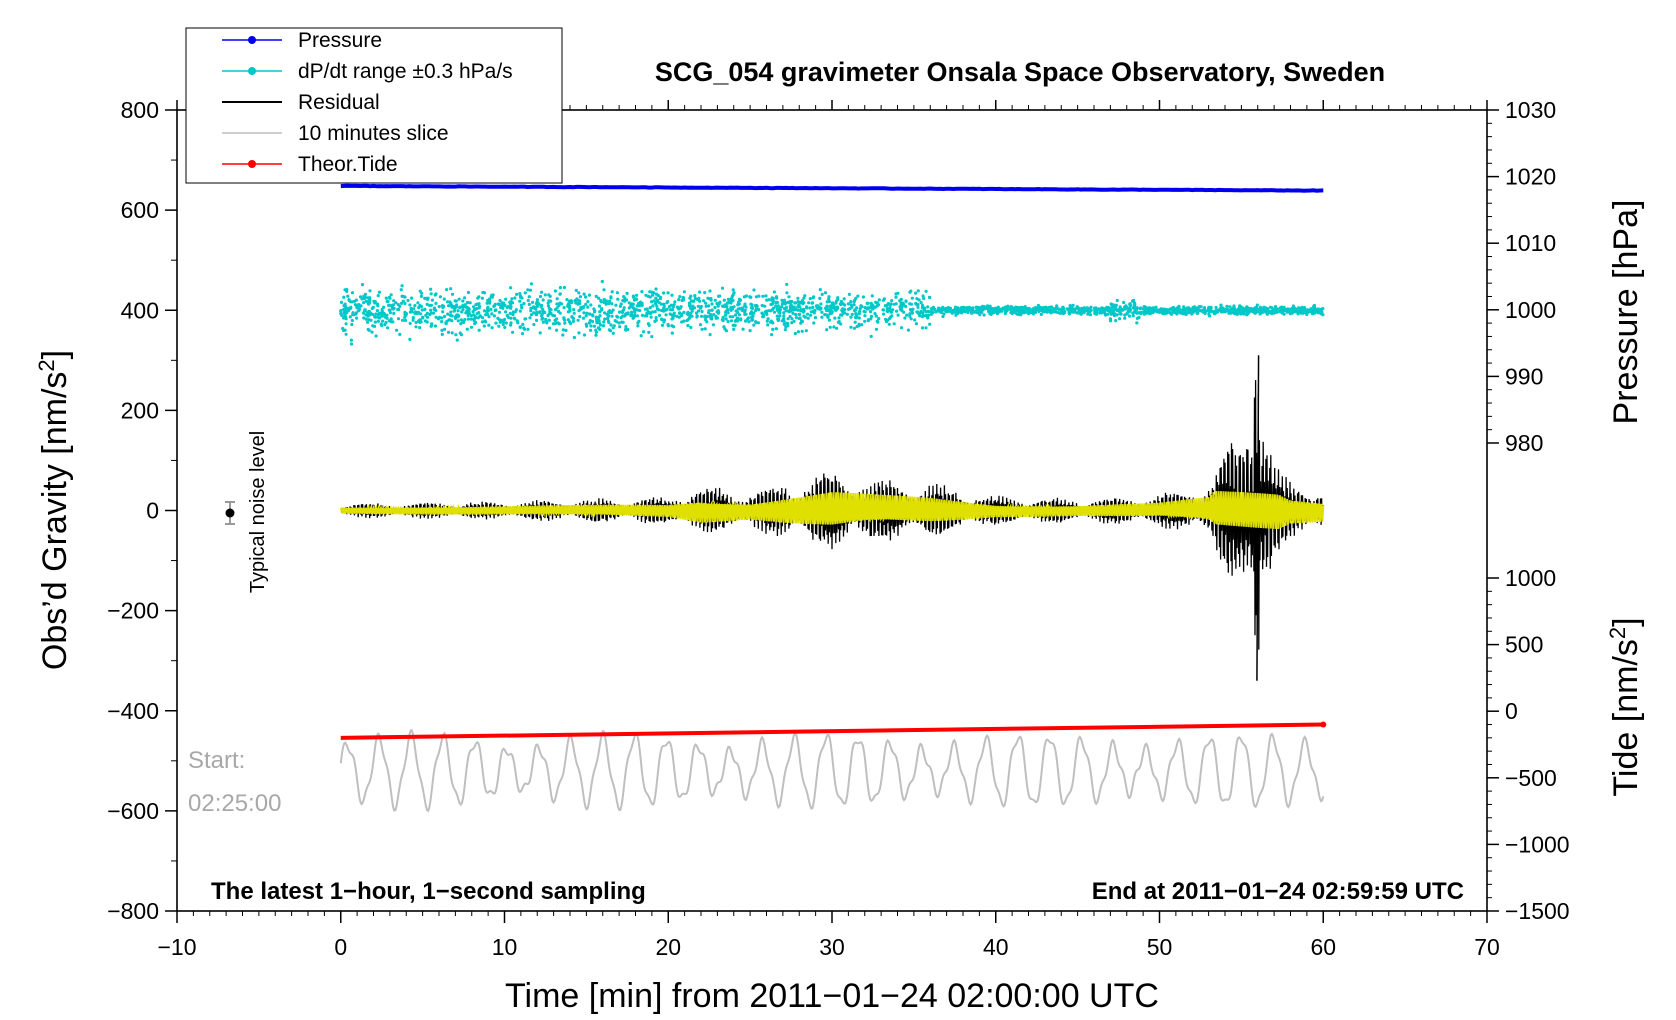 This screenshot has width=1676, height=1020. Describe the element at coordinates (832, 731) in the screenshot. I see `tide-line` at that location.